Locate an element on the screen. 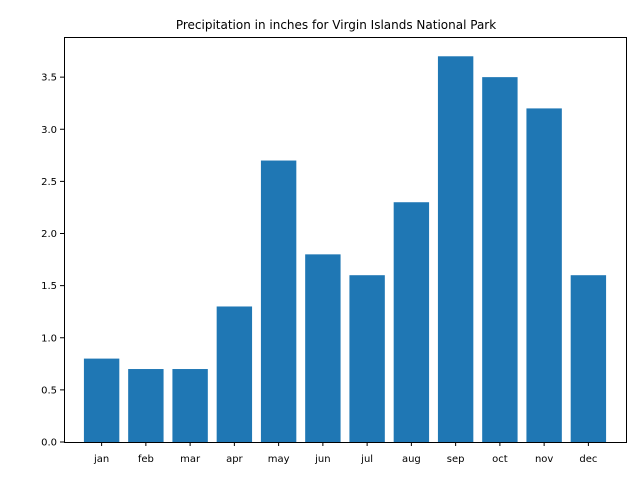 This screenshot has height=480, width=640. bar-may is located at coordinates (278, 301).